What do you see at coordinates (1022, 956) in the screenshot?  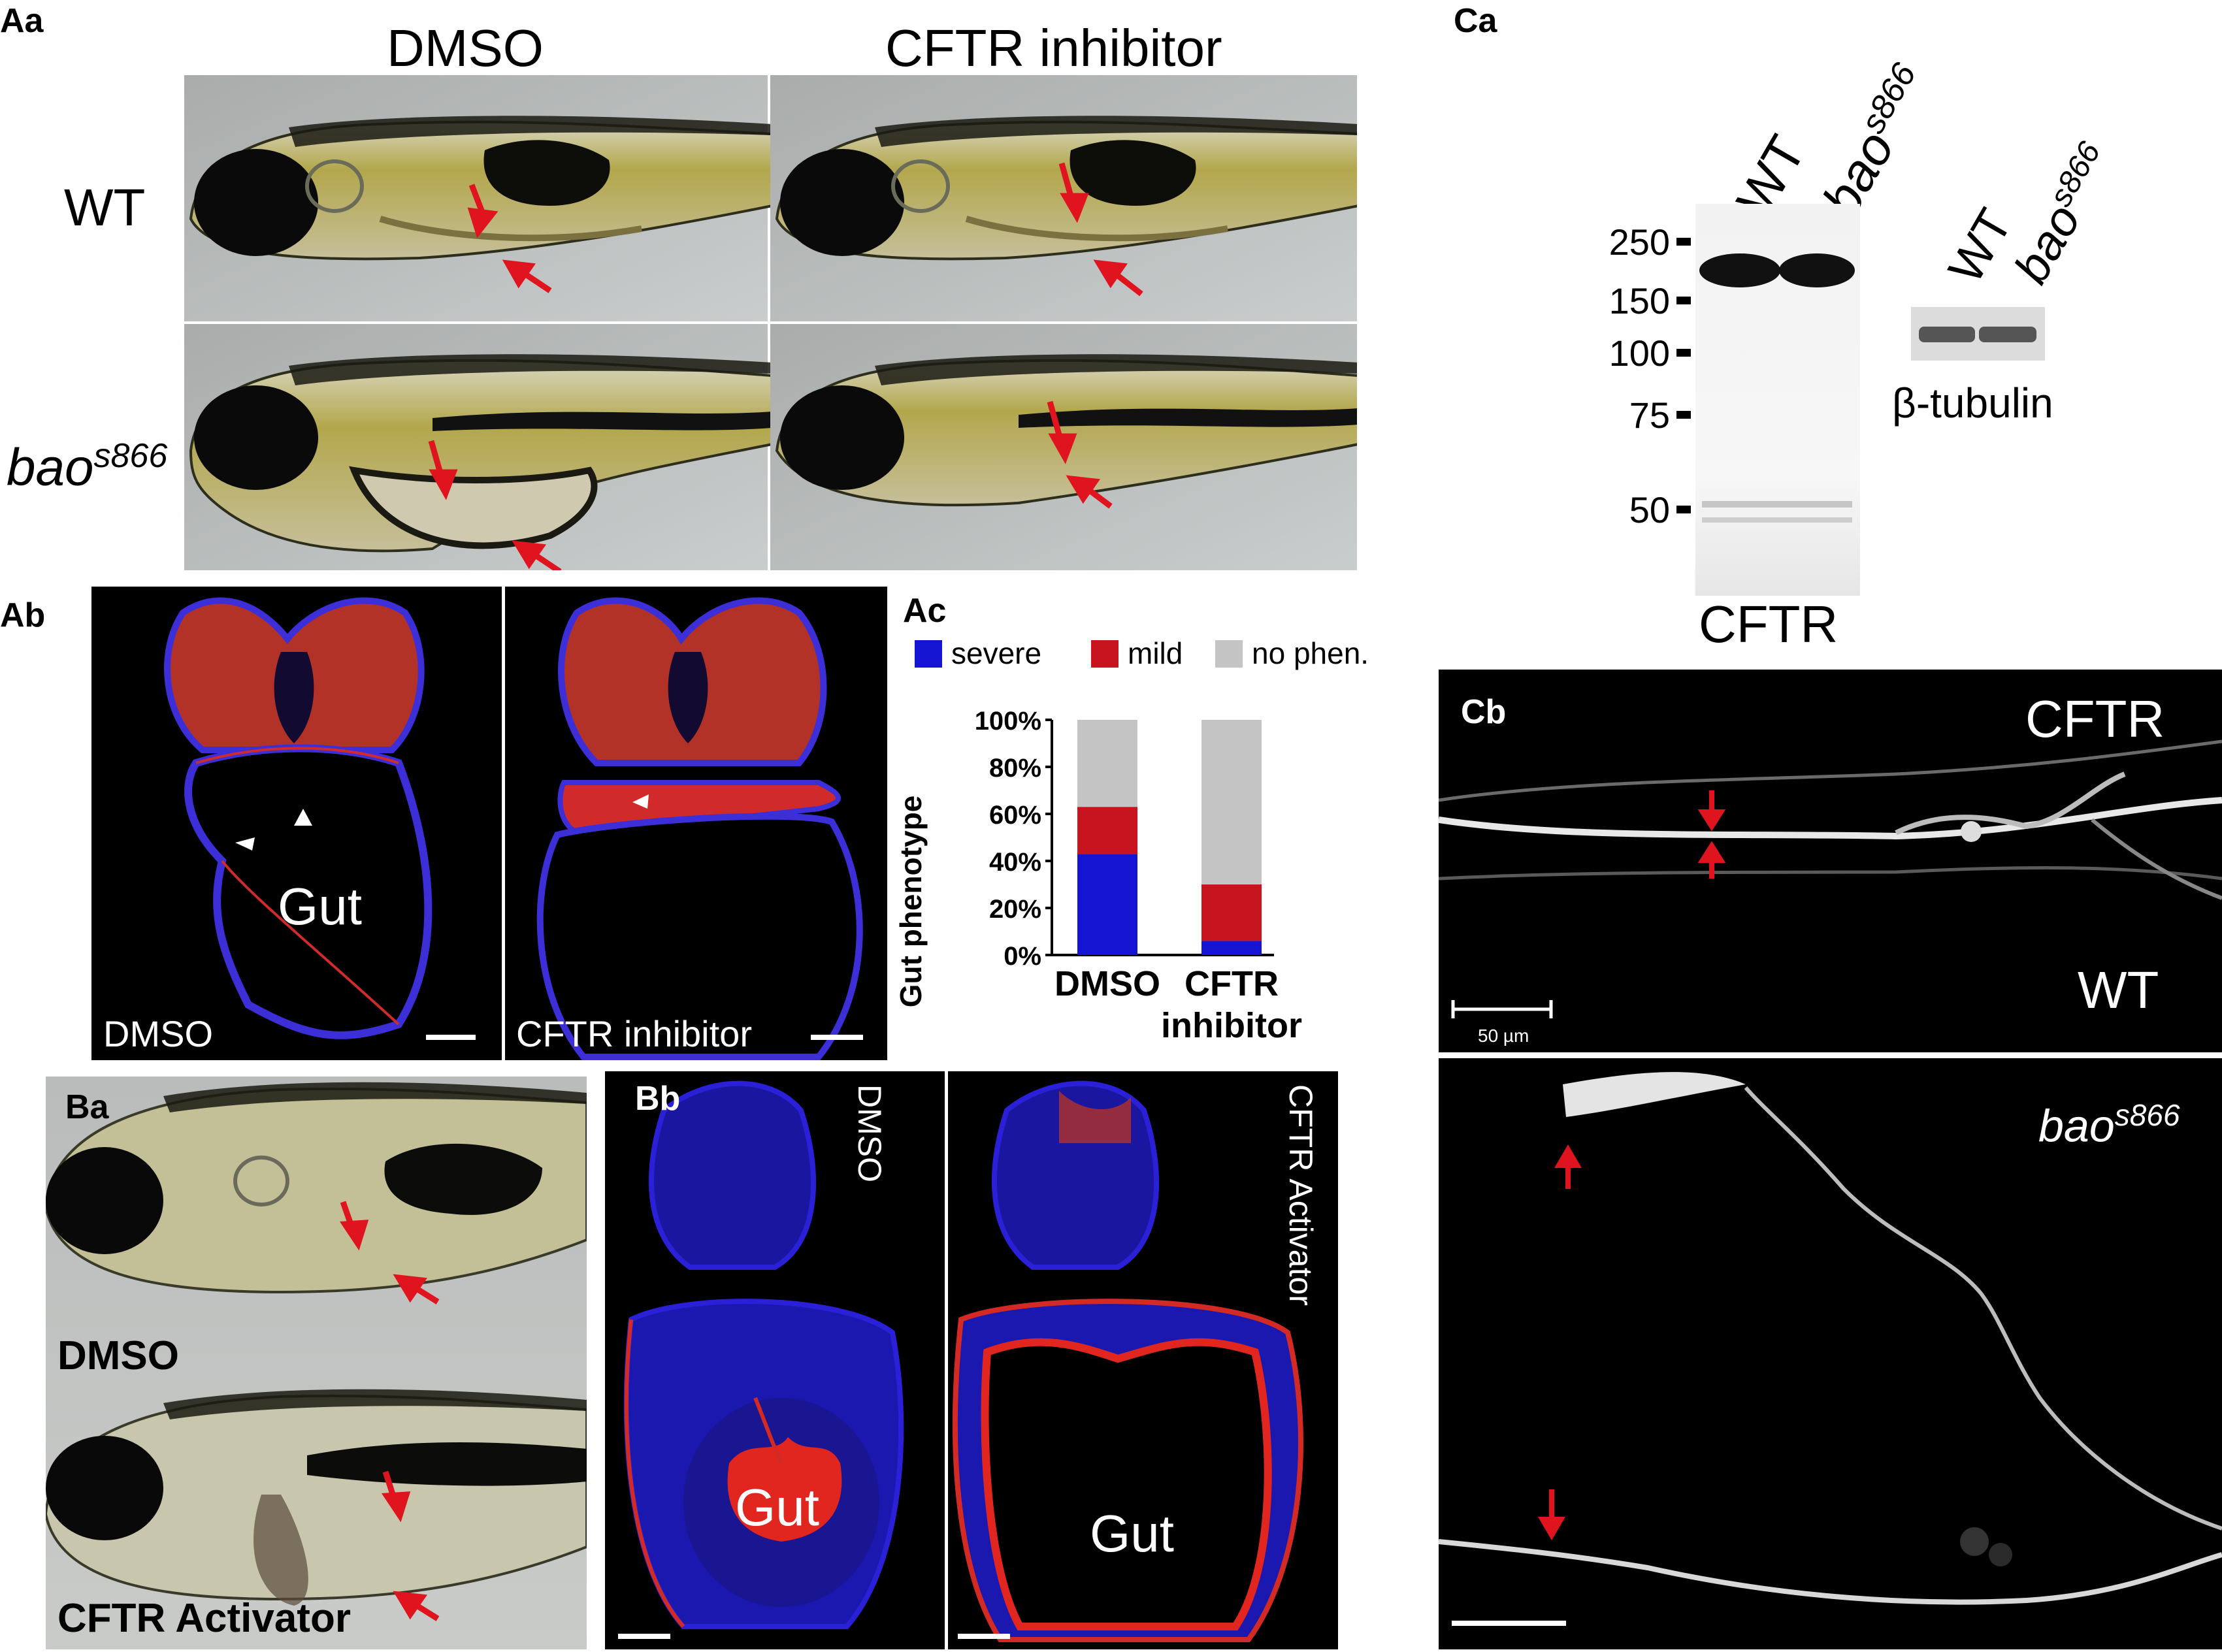 I see `y-tick-label: 0%` at bounding box center [1022, 956].